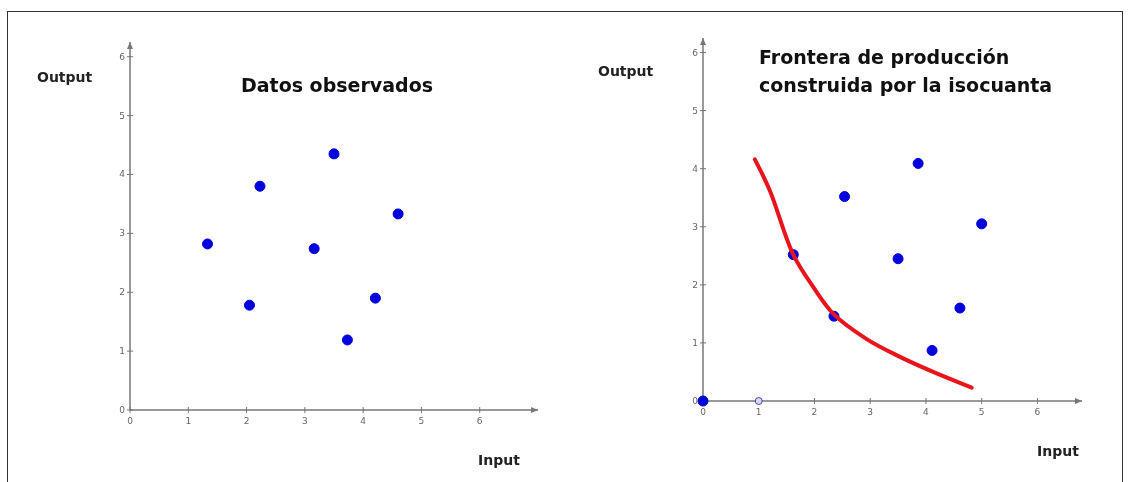 The width and height of the screenshot is (1131, 482). I want to click on text: Datos observados, so click(337, 85).